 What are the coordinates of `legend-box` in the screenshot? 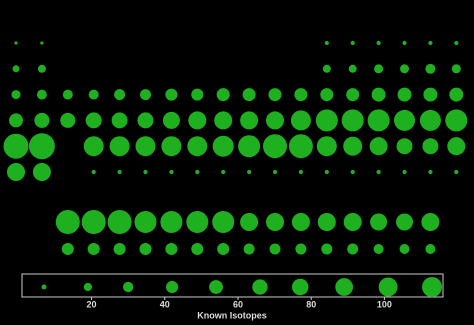 It's located at (232, 285).